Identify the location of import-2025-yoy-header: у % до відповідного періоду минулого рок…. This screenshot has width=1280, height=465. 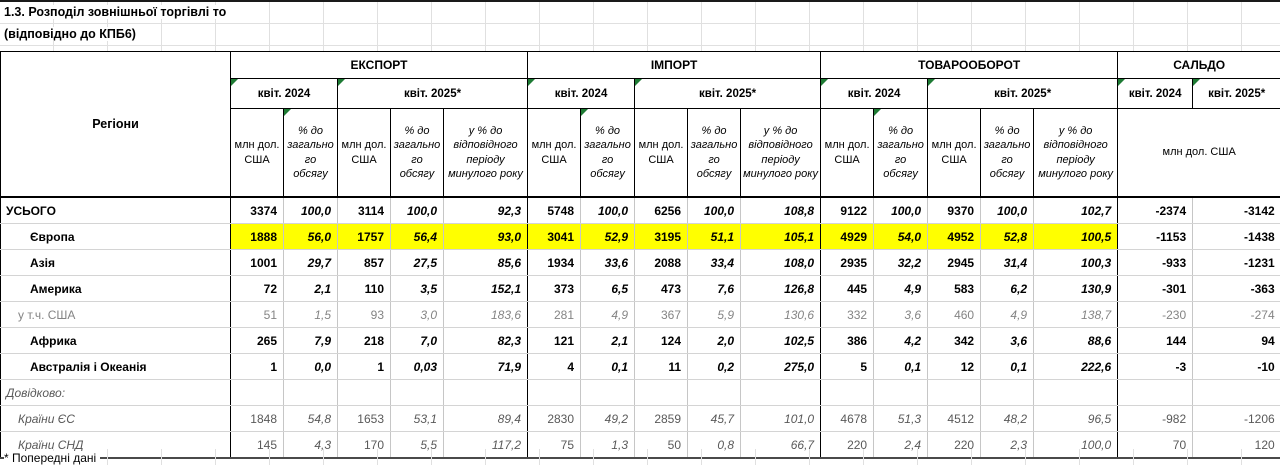
(781, 153).